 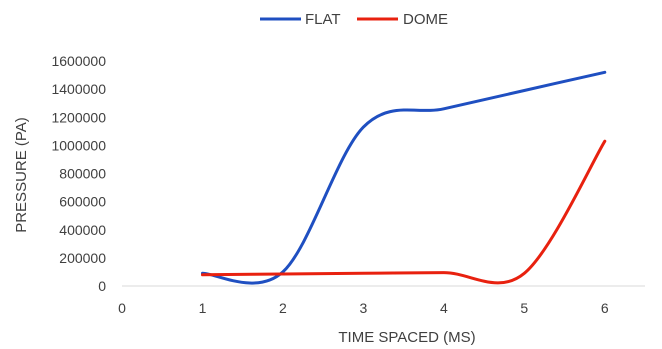 What do you see at coordinates (82, 202) in the screenshot?
I see `y-tick-label: 600000` at bounding box center [82, 202].